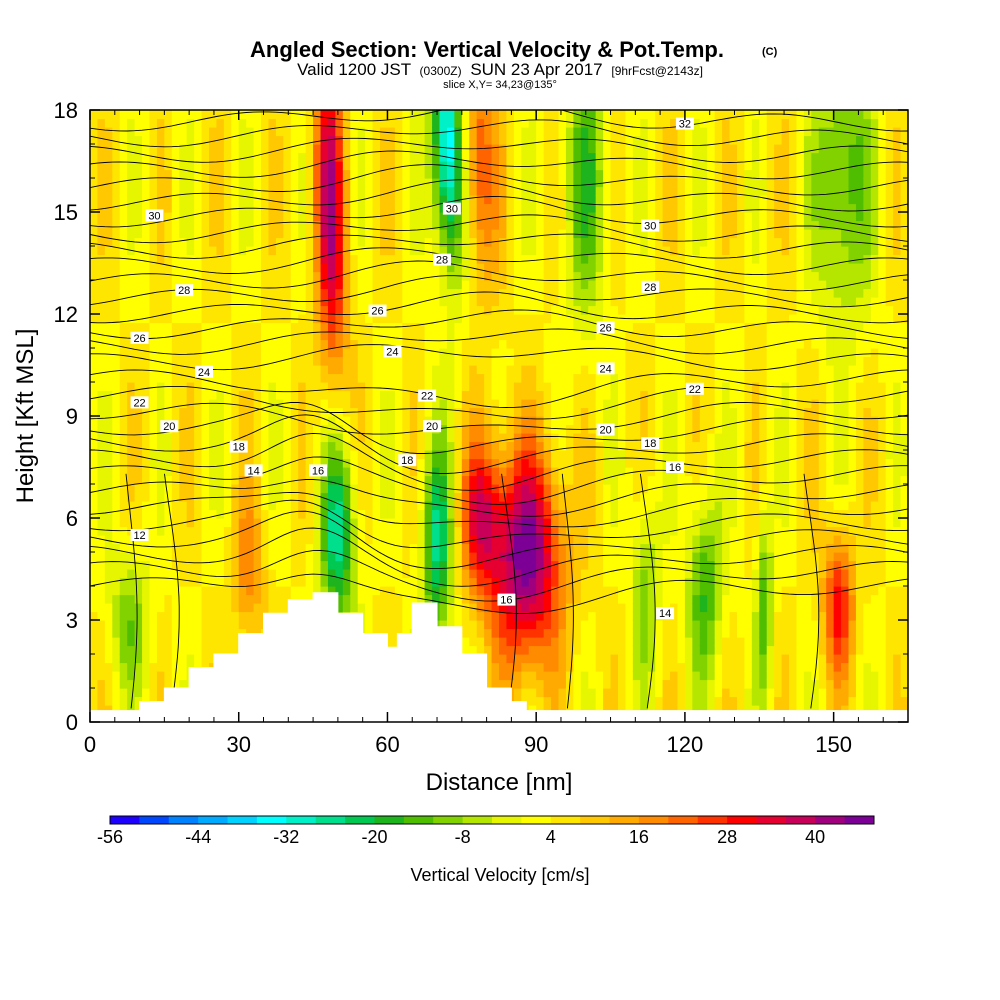 Image resolution: width=1000 pixels, height=1000 pixels. Describe the element at coordinates (499, 875) in the screenshot. I see `colorbar-title: Vertical Velocity [cm/s]` at that location.